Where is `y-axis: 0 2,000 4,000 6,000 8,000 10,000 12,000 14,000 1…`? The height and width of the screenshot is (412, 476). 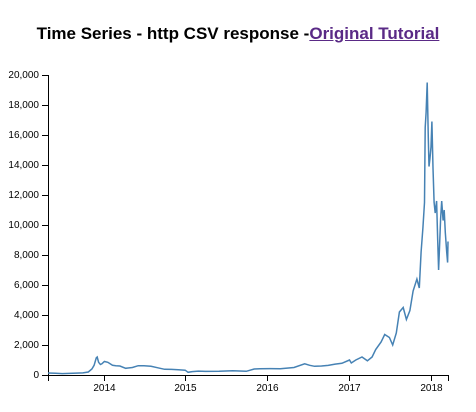
y-axis: 0 2,000 4,000 6,000 8,000 10,000 12,000 14,000 1… is located at coordinates (28, 225).